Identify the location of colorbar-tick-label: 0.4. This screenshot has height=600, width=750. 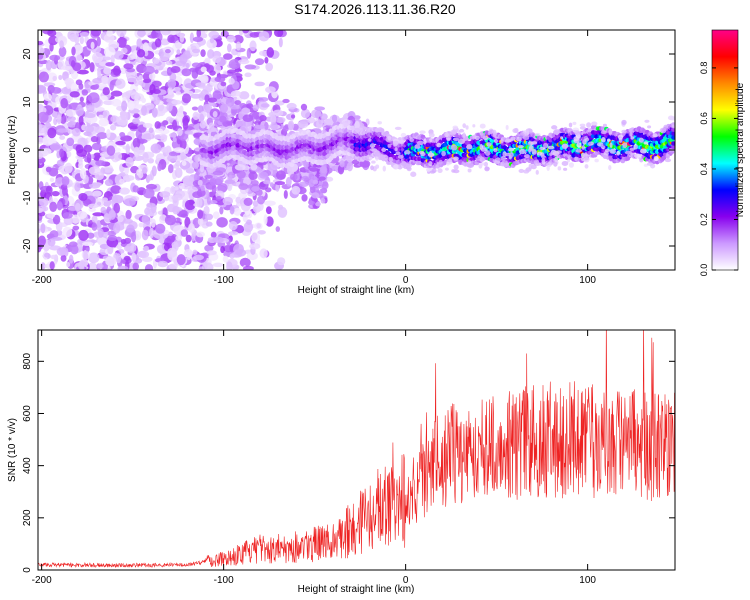
(704, 169).